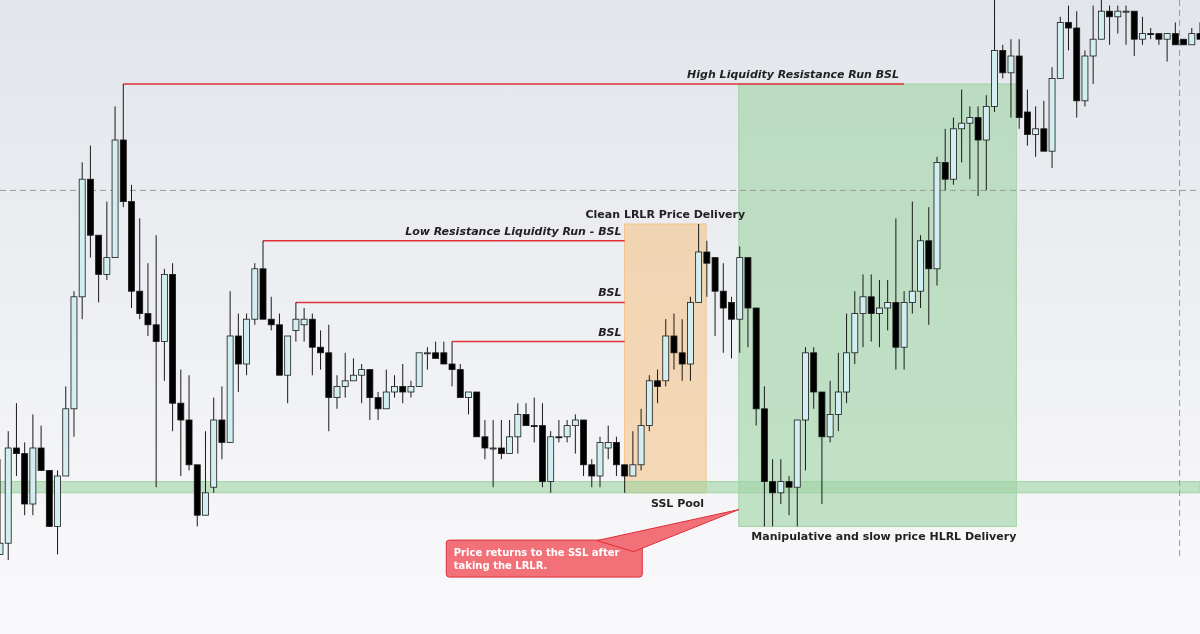 This screenshot has width=1200, height=634. I want to click on ref-line-label: Low Resistance Liquidity Run - BSL, so click(513, 231).